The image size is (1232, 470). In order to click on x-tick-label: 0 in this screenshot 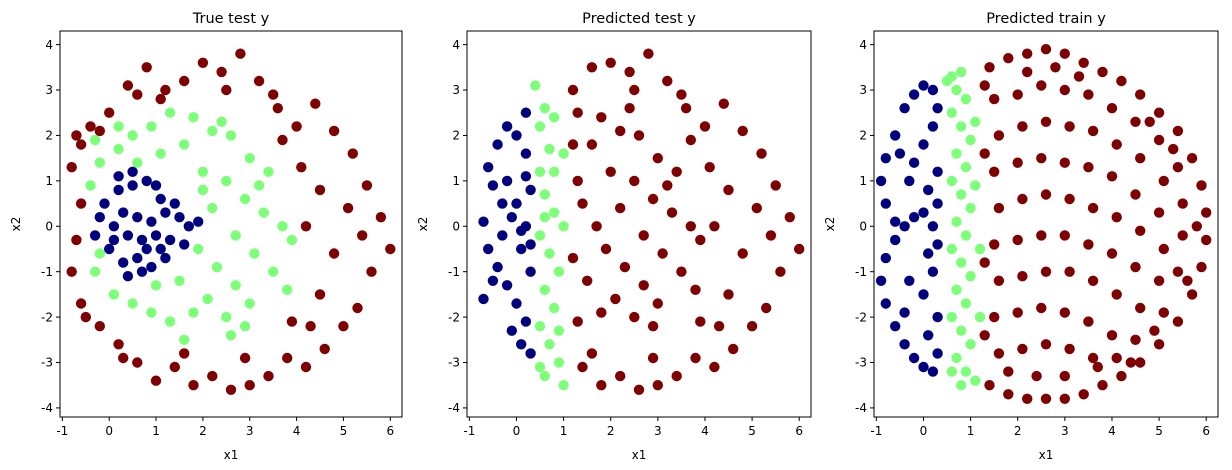, I will do `click(924, 431)`.